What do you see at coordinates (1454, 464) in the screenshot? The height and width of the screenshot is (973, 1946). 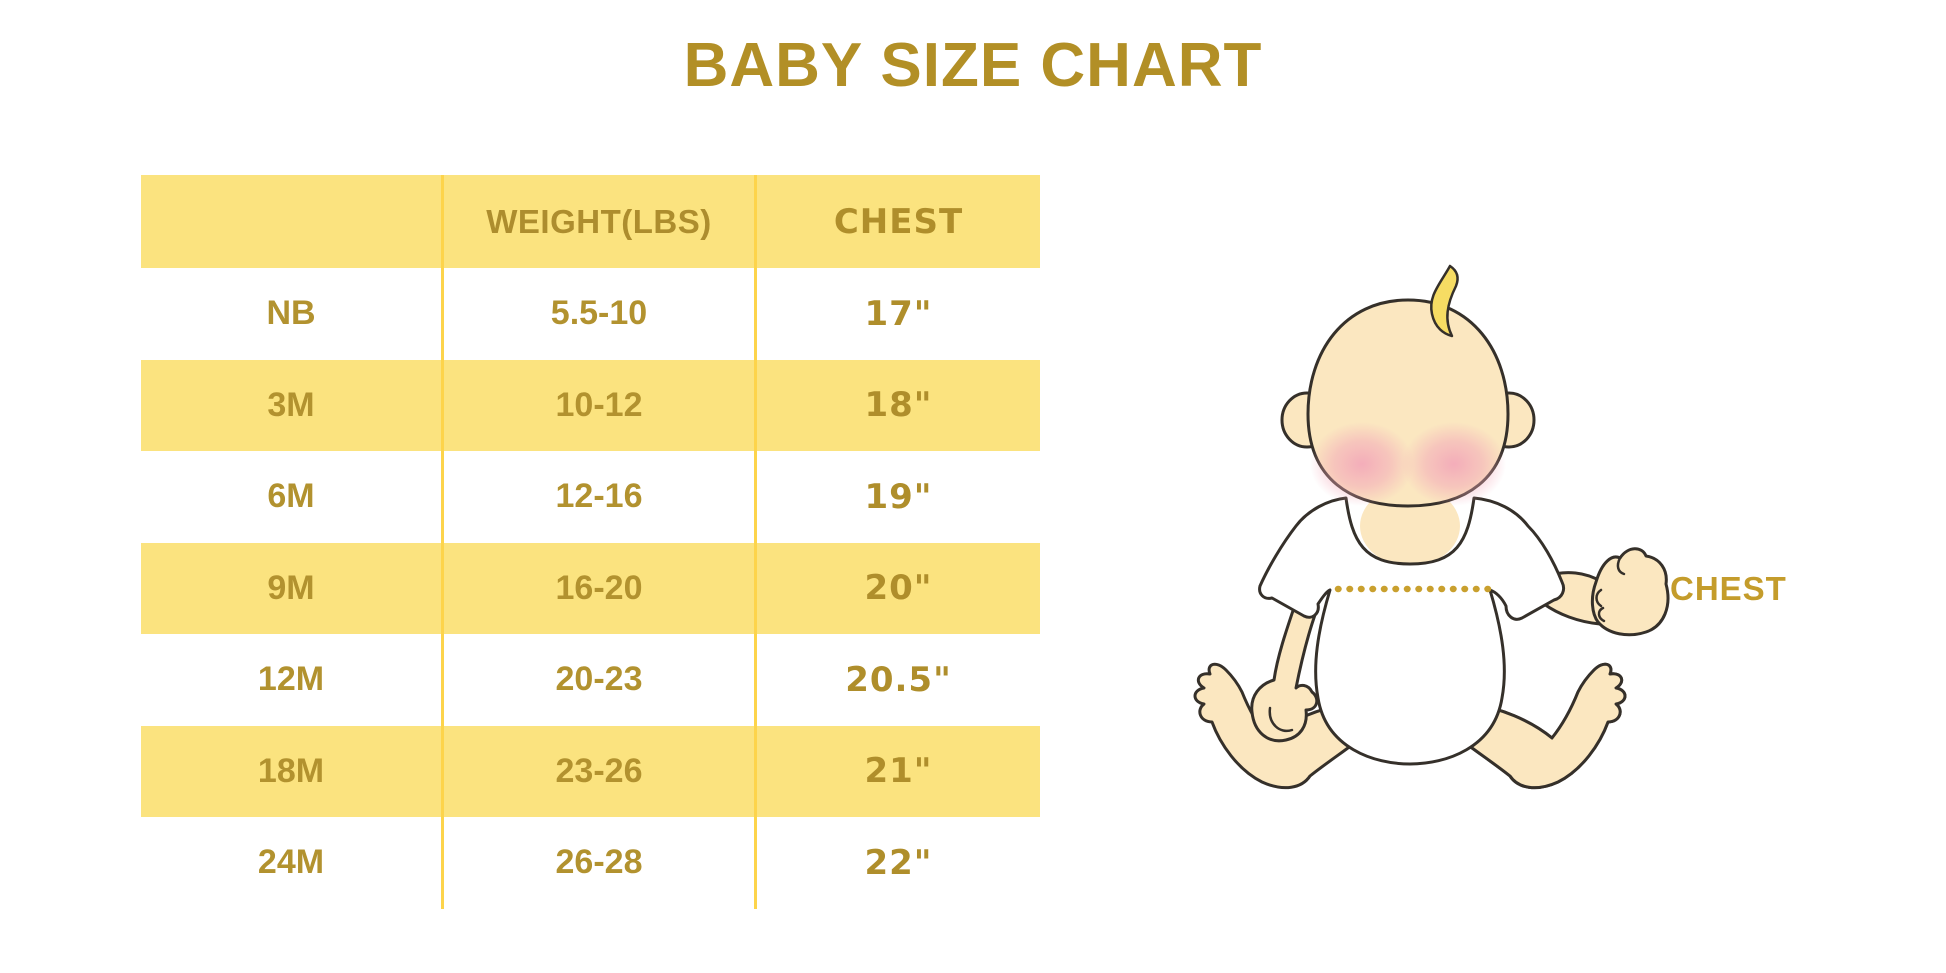 I see `baby-blush-right` at bounding box center [1454, 464].